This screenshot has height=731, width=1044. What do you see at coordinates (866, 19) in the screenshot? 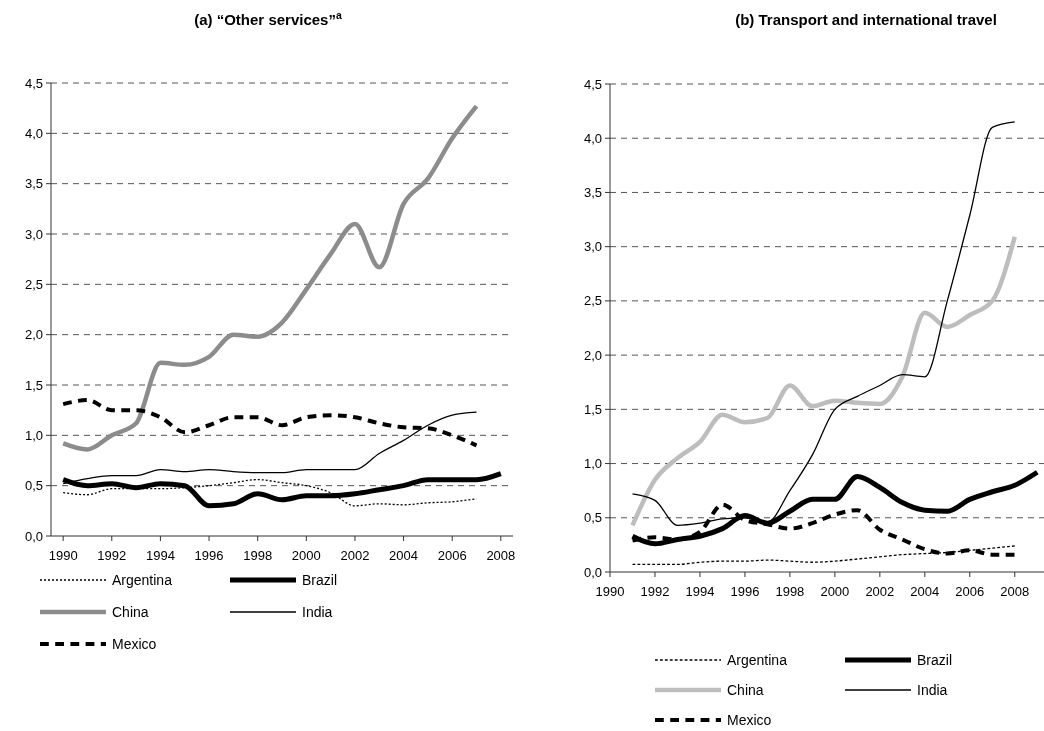
I see `chart-title: (b) Transport and international travel` at bounding box center [866, 19].